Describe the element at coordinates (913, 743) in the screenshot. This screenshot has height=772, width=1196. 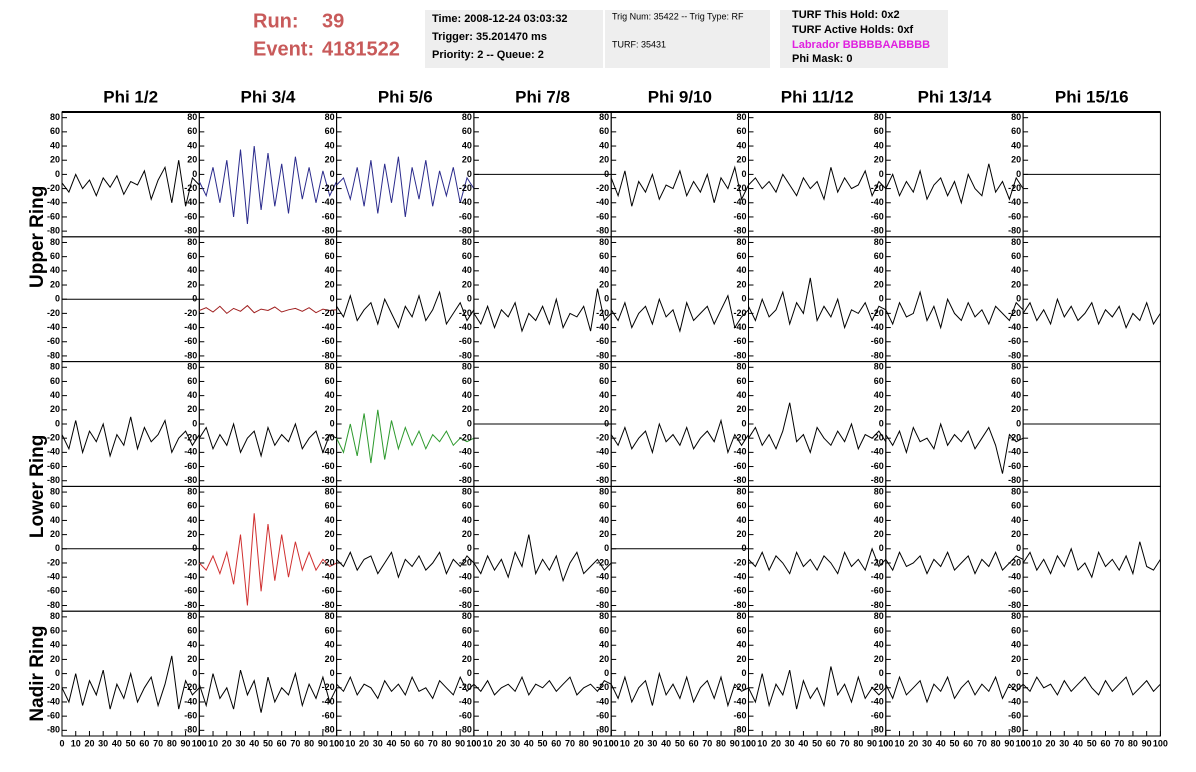
I see `x-tick-label: 20` at that location.